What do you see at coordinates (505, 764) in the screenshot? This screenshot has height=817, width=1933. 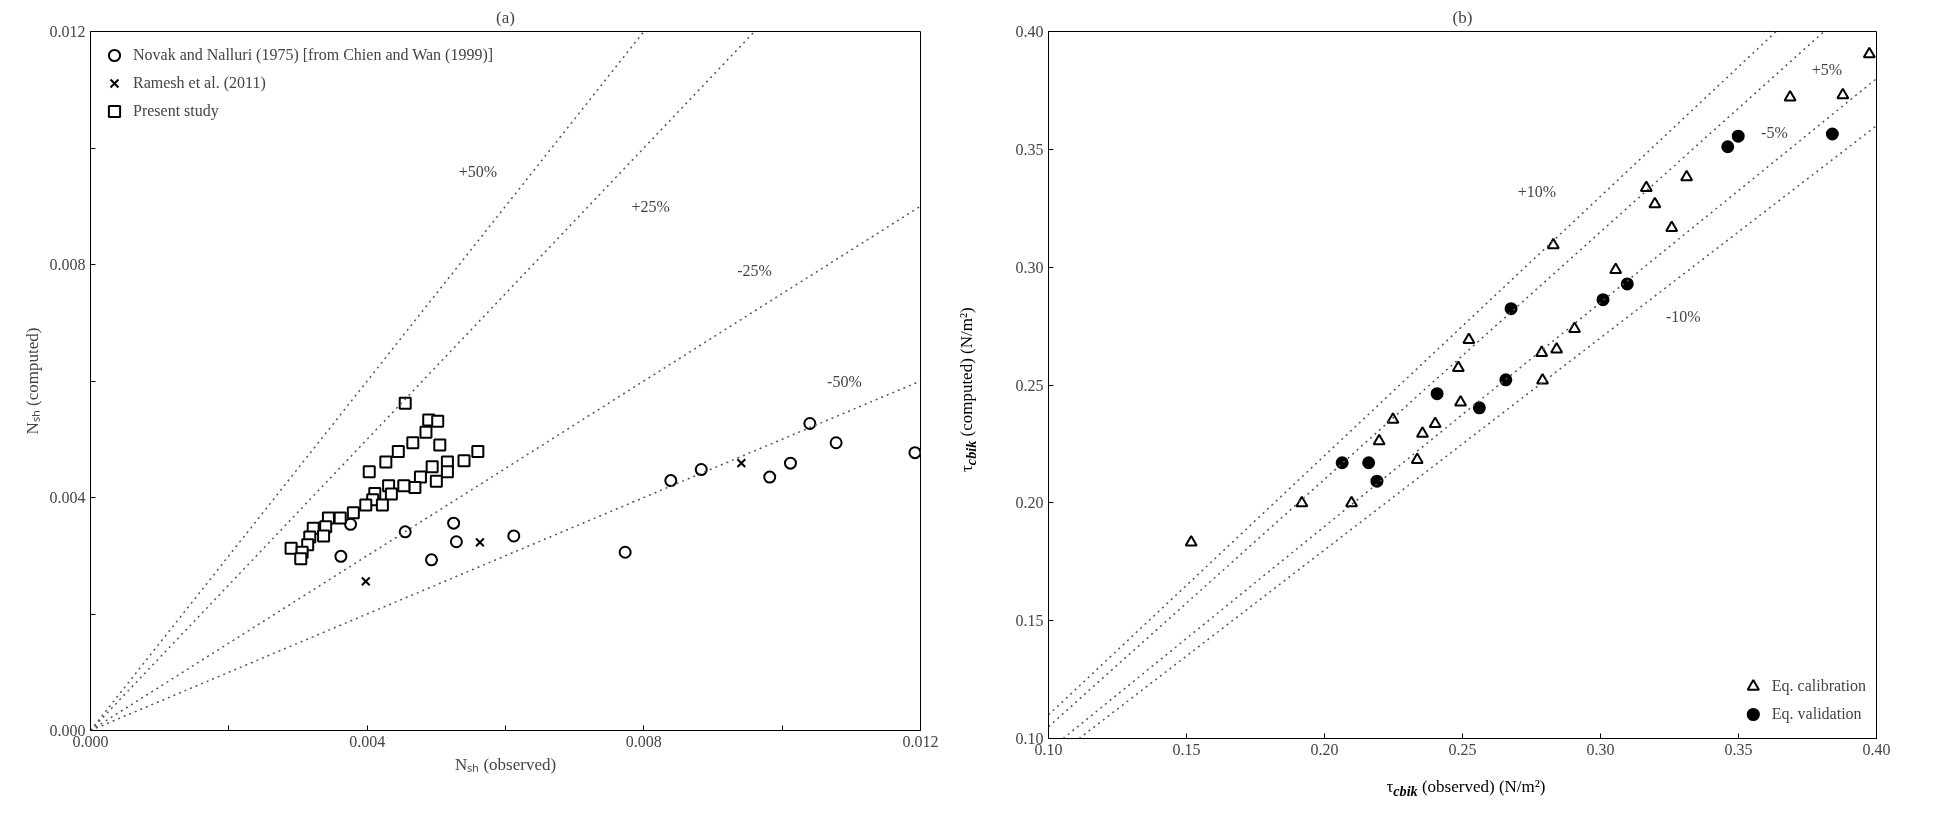 I see `x-axis-title: Nₛₕ (observed)` at bounding box center [505, 764].